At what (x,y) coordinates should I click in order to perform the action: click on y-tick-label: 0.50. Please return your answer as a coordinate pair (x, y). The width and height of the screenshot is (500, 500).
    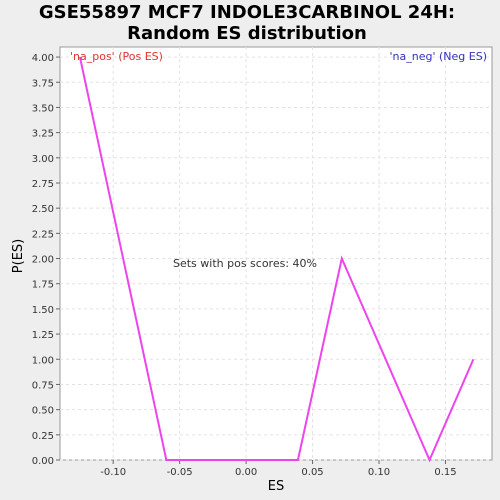
    Looking at the image, I should click on (43, 411).